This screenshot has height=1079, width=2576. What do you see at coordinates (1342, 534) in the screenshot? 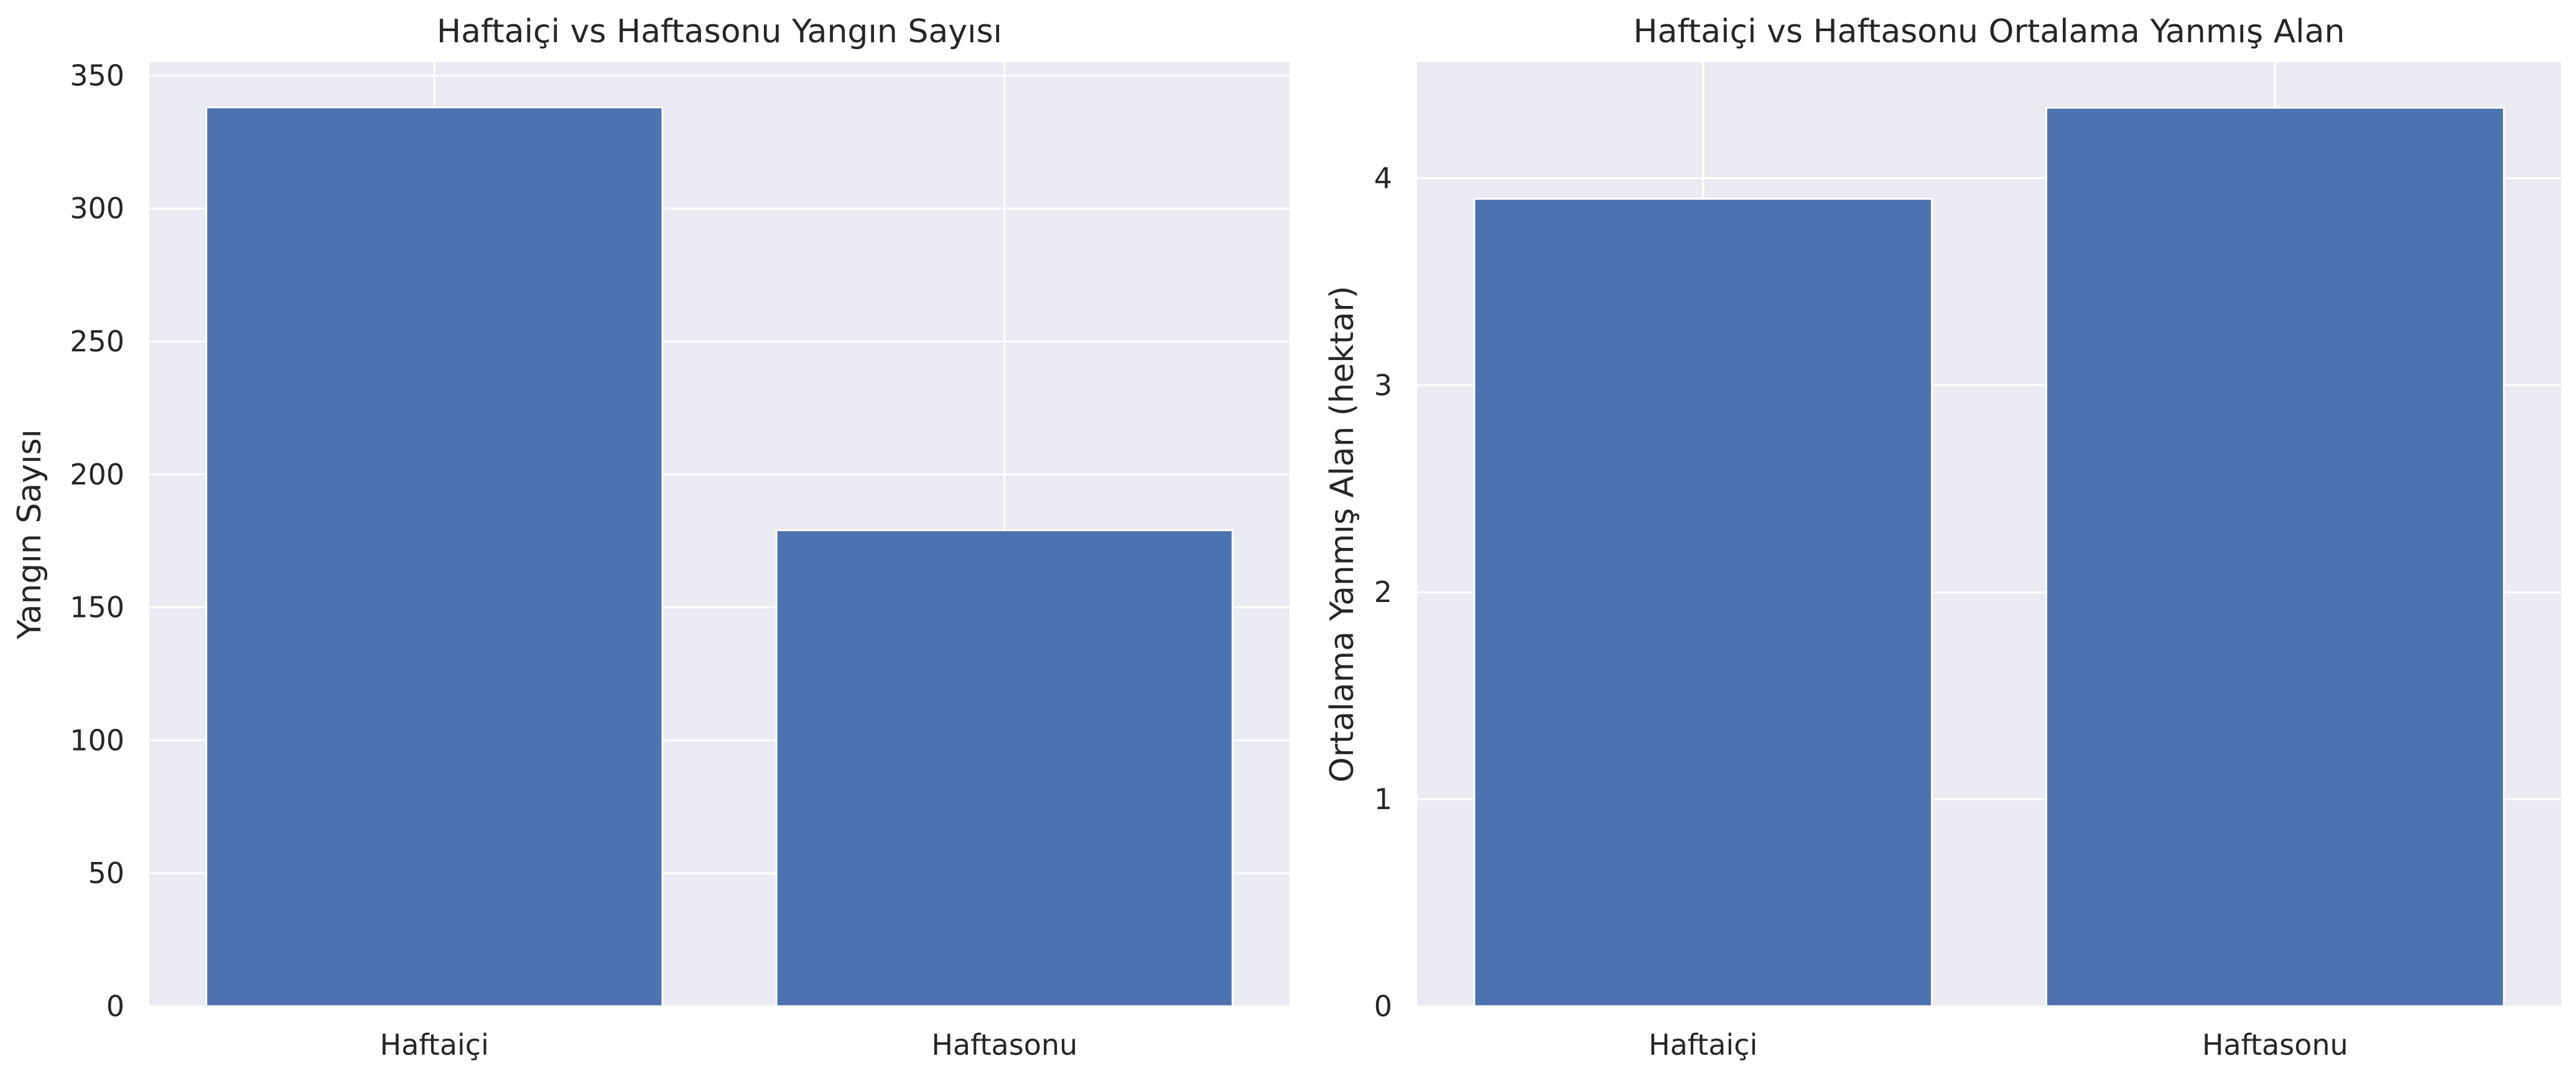
I see `y-axis-label: Ortalama Yanmış Alan (hektar)` at bounding box center [1342, 534].